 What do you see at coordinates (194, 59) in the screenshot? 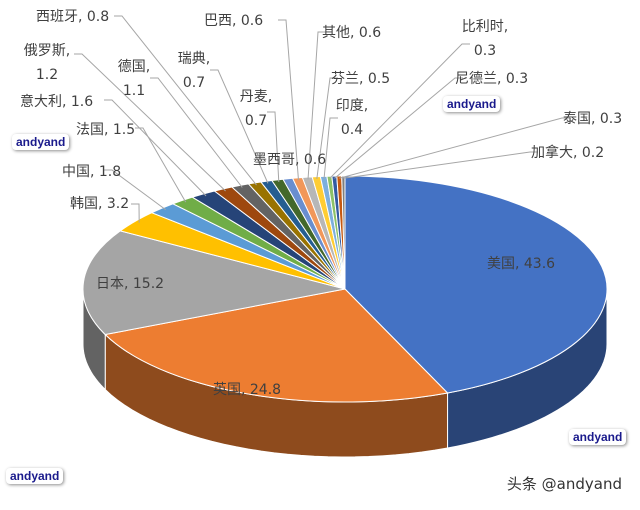
I see `label-se-name: 瑞典,` at bounding box center [194, 59].